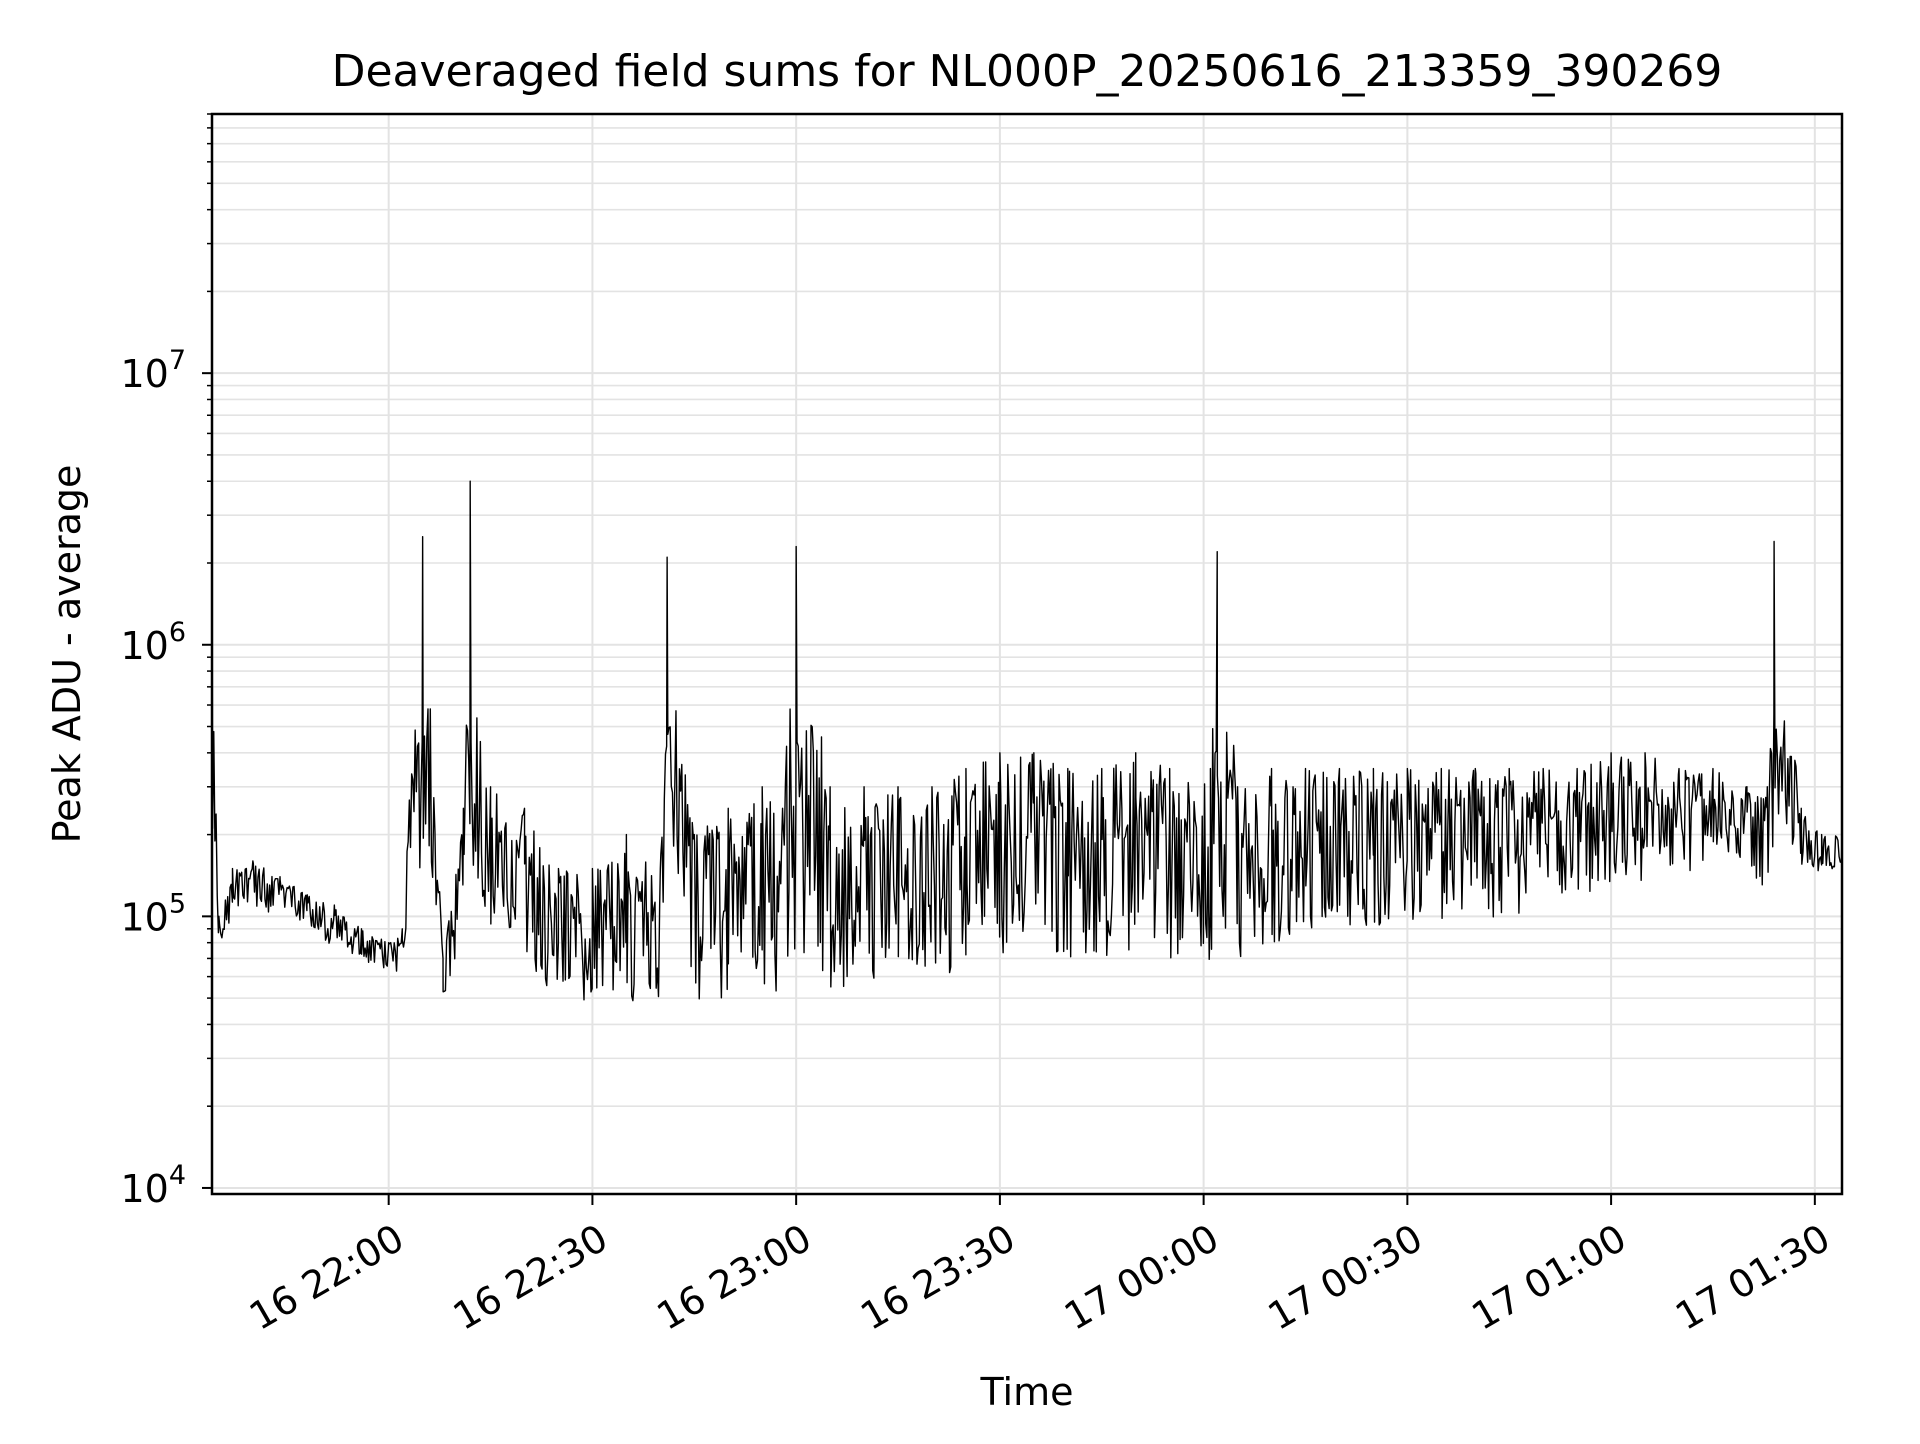 This screenshot has width=1920, height=1444. What do you see at coordinates (177, 903) in the screenshot?
I see `y-tick-exponent: 5` at bounding box center [177, 903].